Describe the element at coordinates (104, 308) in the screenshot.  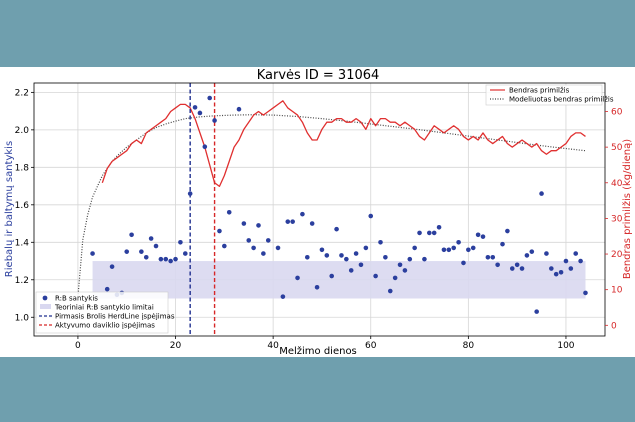
I see `legend-band-label: Teoriniai R:B santykio limitai` at that location.